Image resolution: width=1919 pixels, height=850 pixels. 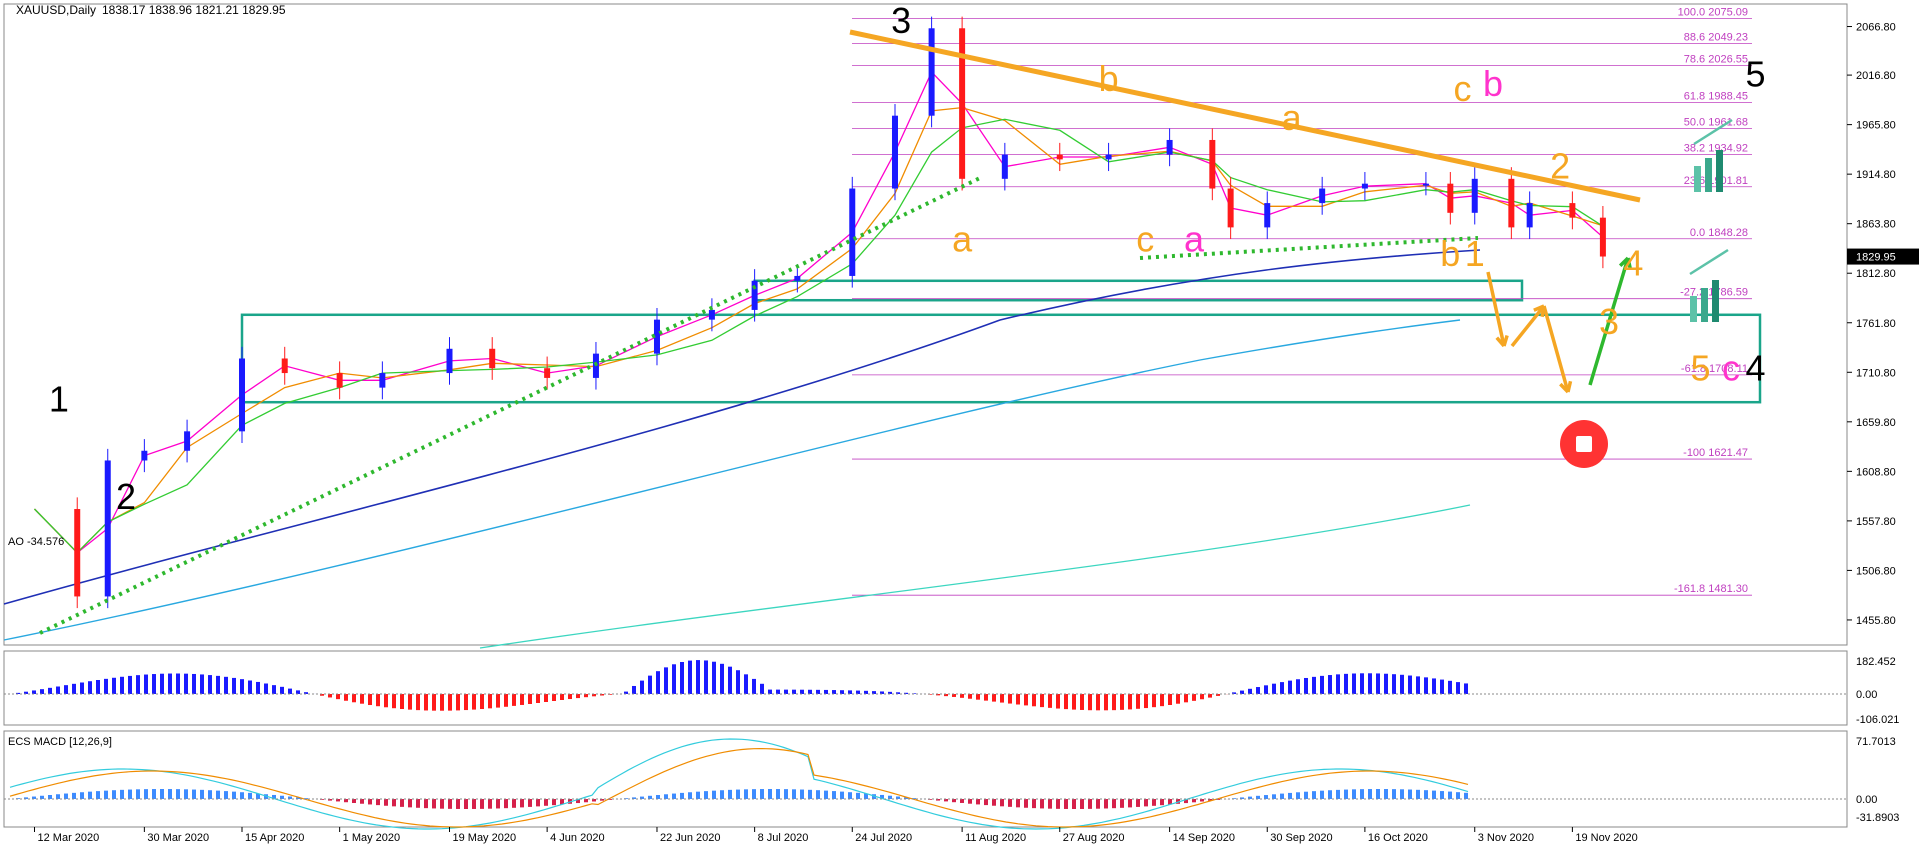 I want to click on price-axis-label: 2016.80, so click(x=1876, y=76).